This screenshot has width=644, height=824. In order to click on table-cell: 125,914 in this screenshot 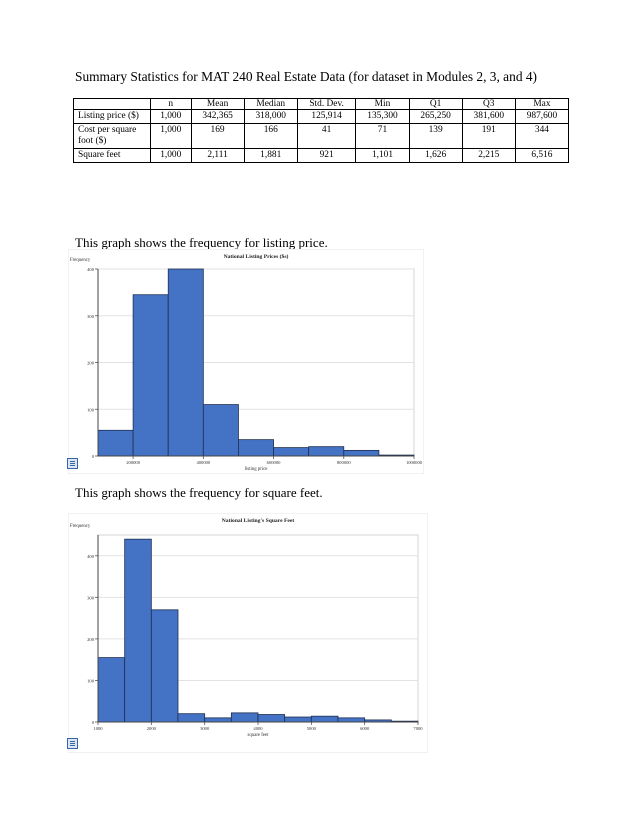, I will do `click(326, 116)`.